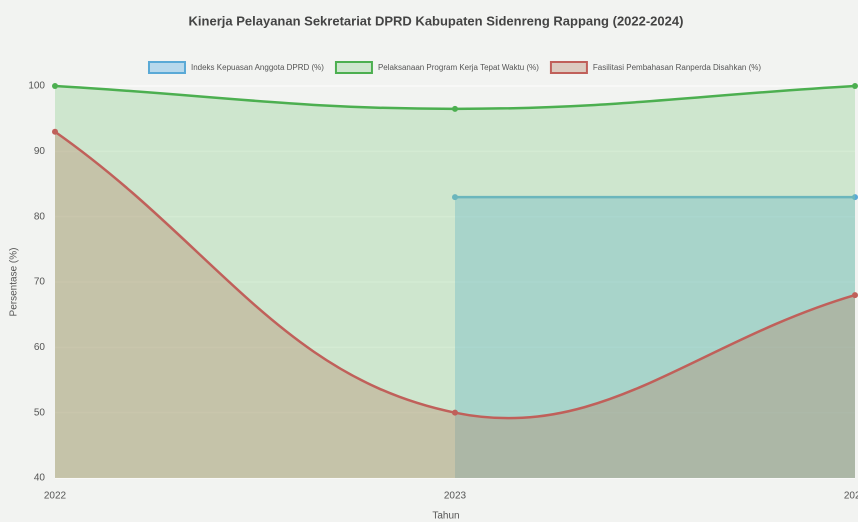 Image resolution: width=858 pixels, height=522 pixels. I want to click on x-axis-label: Tahun, so click(445, 516).